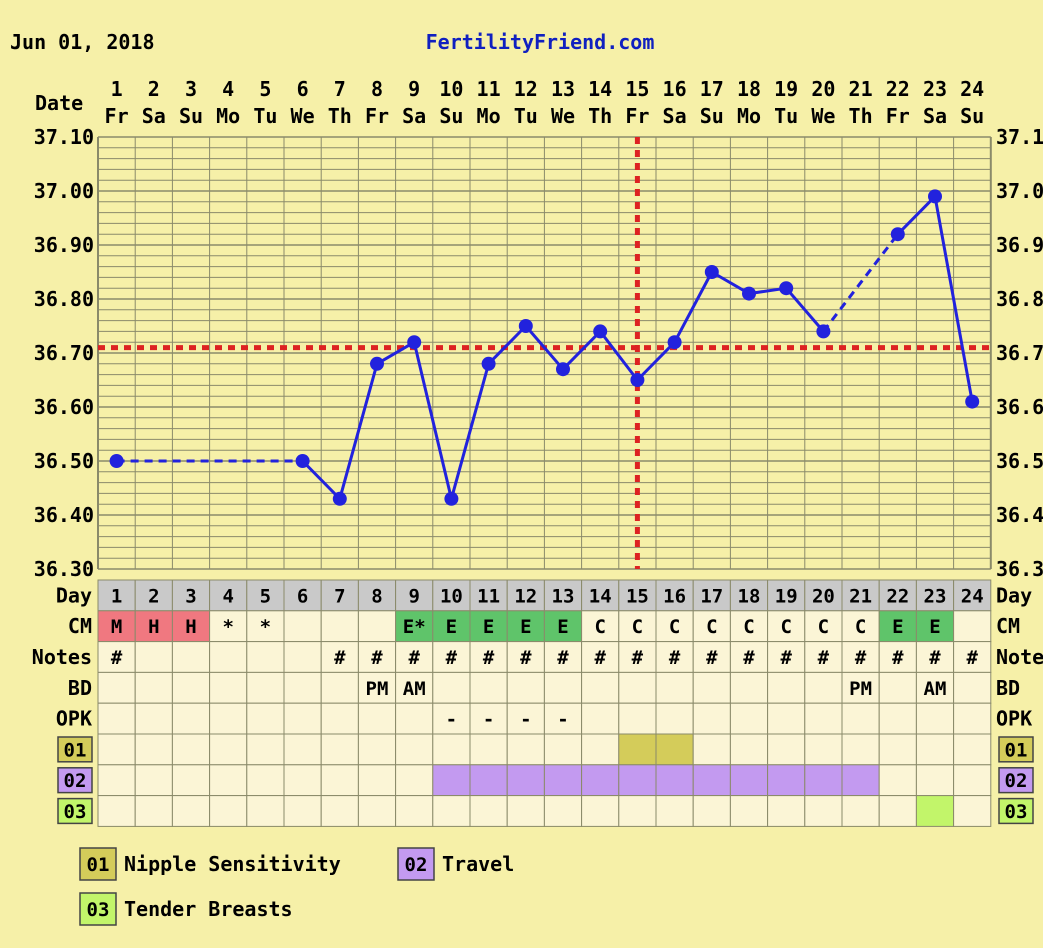 Image resolution: width=1043 pixels, height=948 pixels. What do you see at coordinates (451, 116) in the screenshot?
I see `weekday-label: Su` at bounding box center [451, 116].